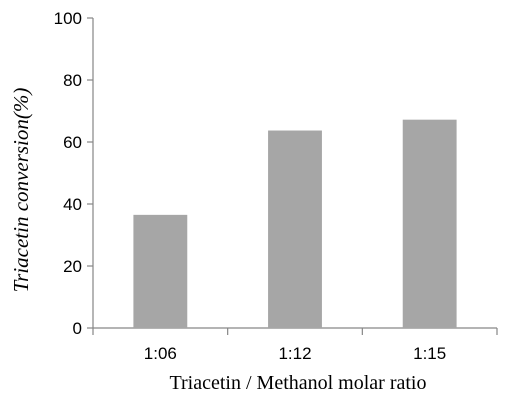 Image resolution: width=505 pixels, height=402 pixels. What do you see at coordinates (77, 328) in the screenshot?
I see `y-tick-label: 0` at bounding box center [77, 328].